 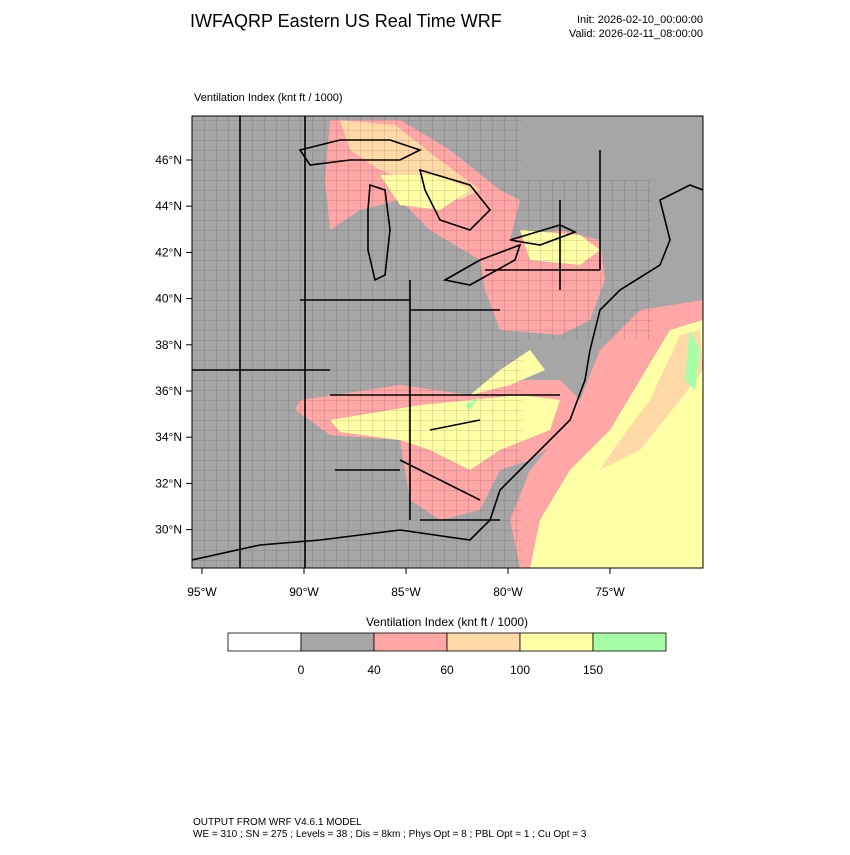 What do you see at coordinates (168, 437) in the screenshot?
I see `lat-label: 34°N` at bounding box center [168, 437].